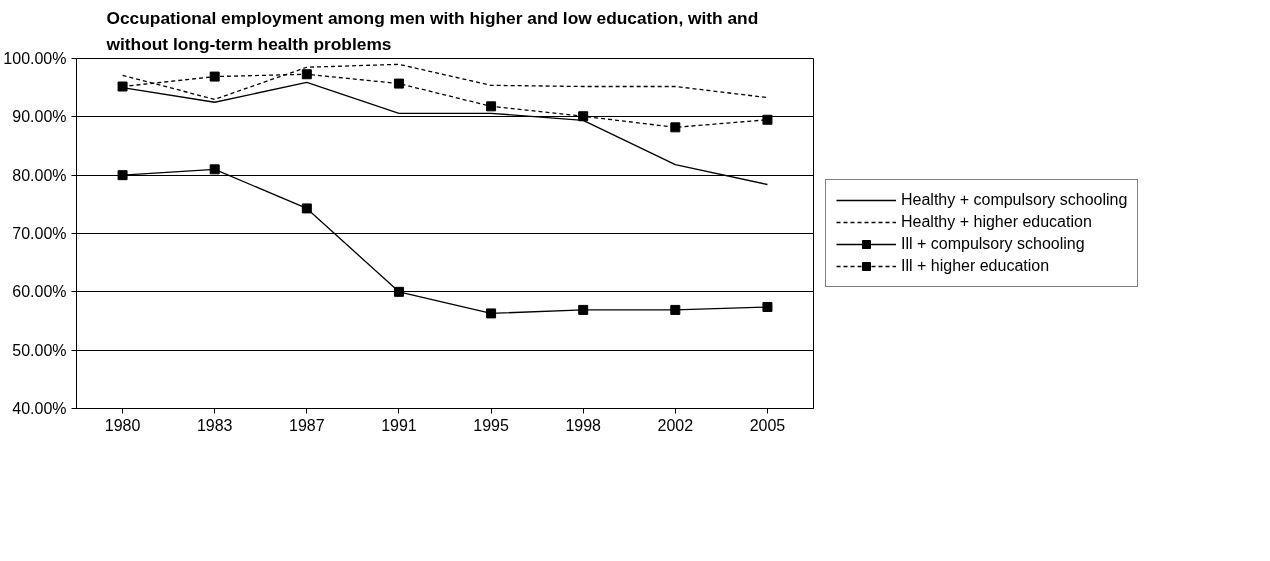 The image size is (1270, 561). What do you see at coordinates (996, 222) in the screenshot?
I see `legend-label: Healthy + higher education` at bounding box center [996, 222].